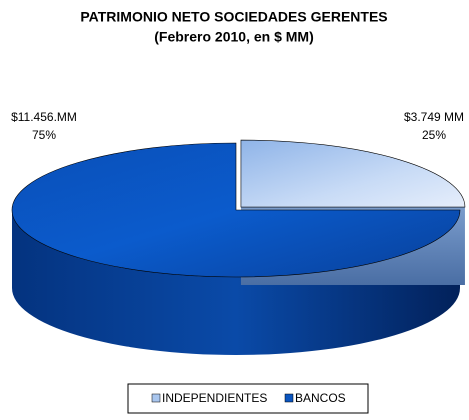 The image size is (469, 420). Describe the element at coordinates (234, 37) in the screenshot. I see `chart-subtitle: (Febrero 2010, en $ MM)` at that location.